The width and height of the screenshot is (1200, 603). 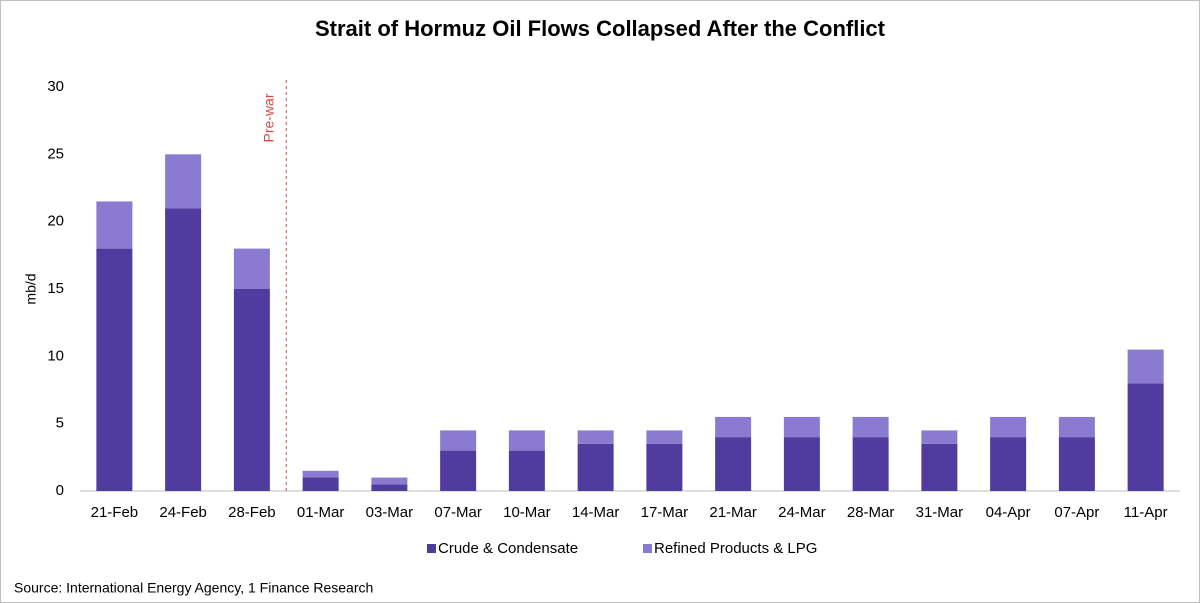 What do you see at coordinates (55, 355) in the screenshot?
I see `y-tick-label: 10` at bounding box center [55, 355].